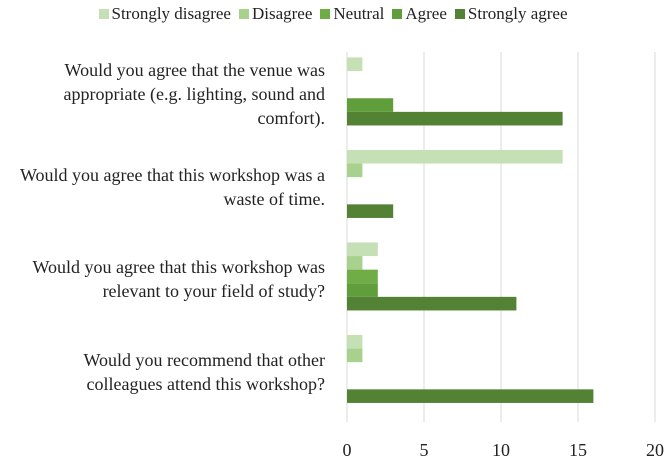 The width and height of the screenshot is (666, 466). I want to click on legend-item: Disagree, so click(275, 14).